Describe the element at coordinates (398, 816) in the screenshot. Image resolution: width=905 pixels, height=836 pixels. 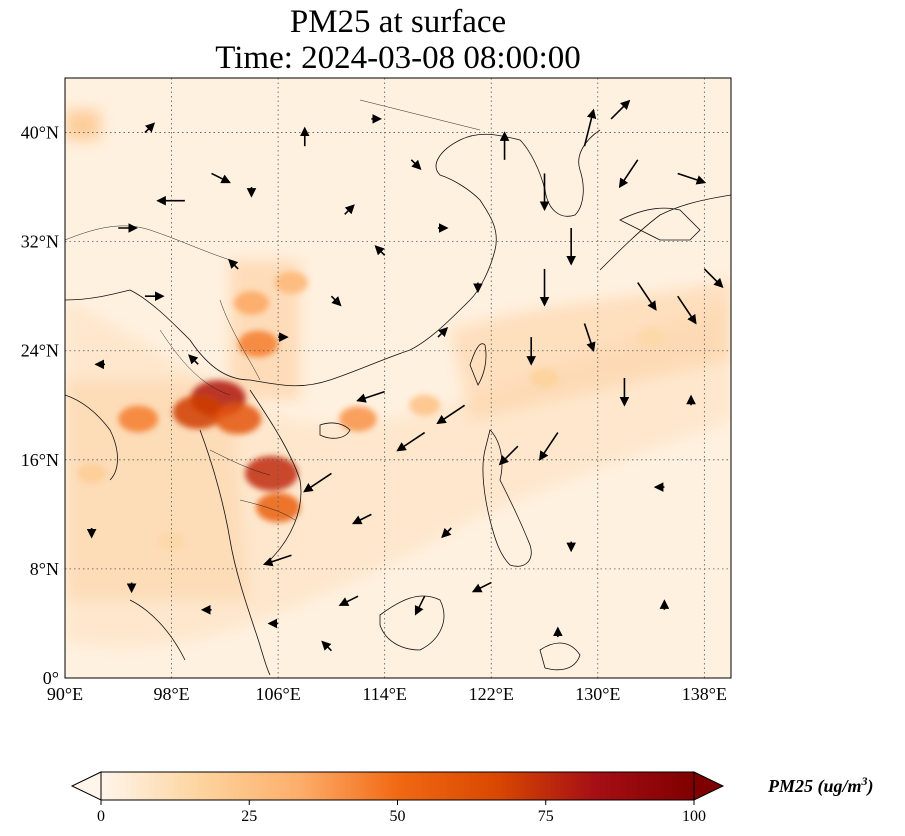
I see `colorbar-tick-label: 50` at that location.